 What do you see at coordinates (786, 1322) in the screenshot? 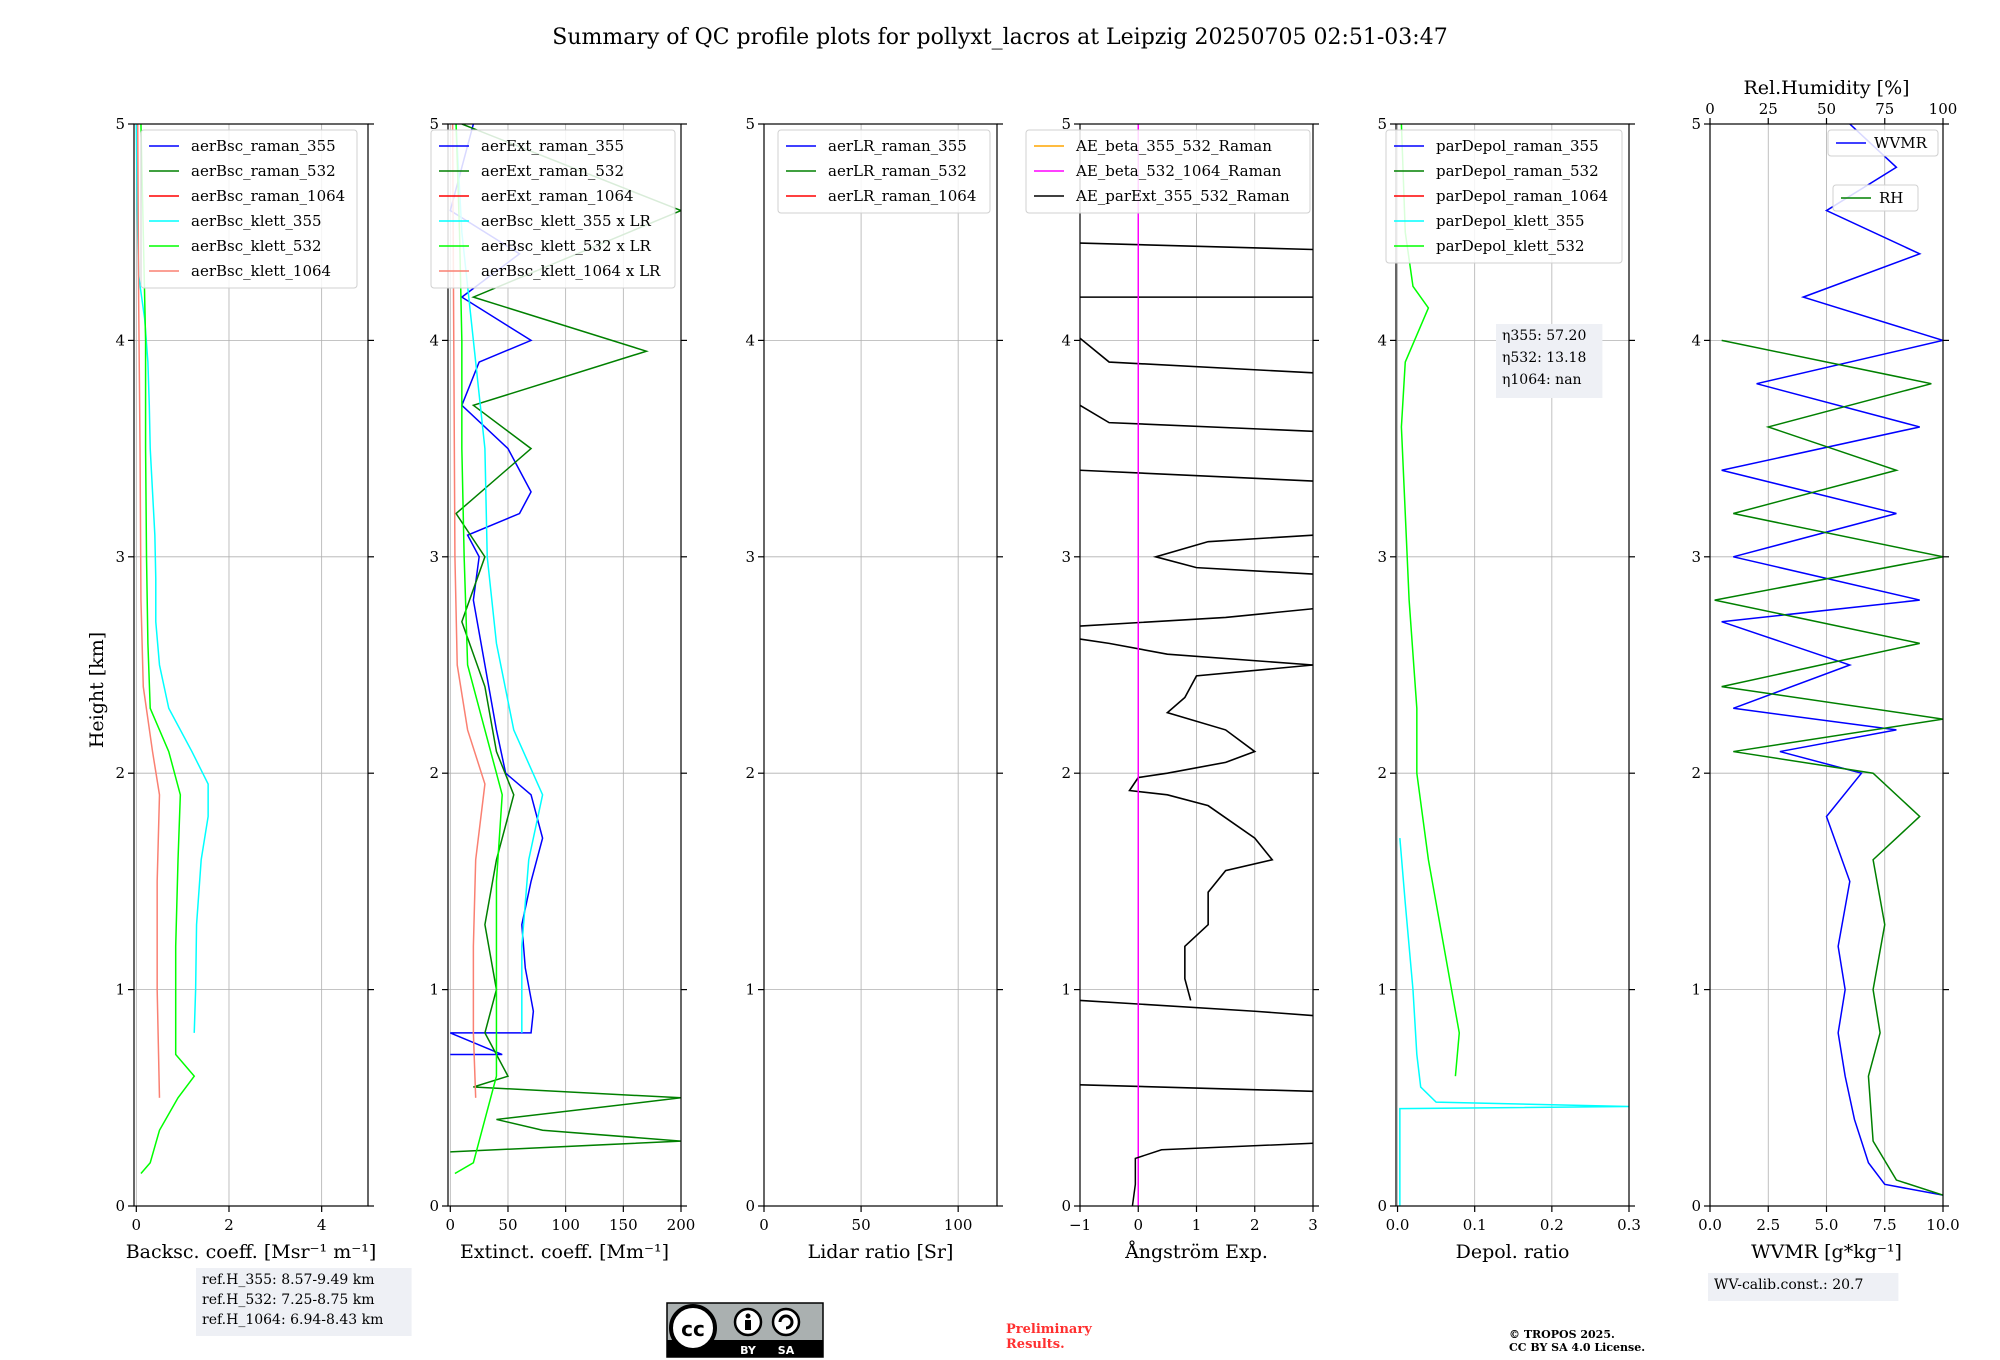
I see `sa-icon` at bounding box center [786, 1322].